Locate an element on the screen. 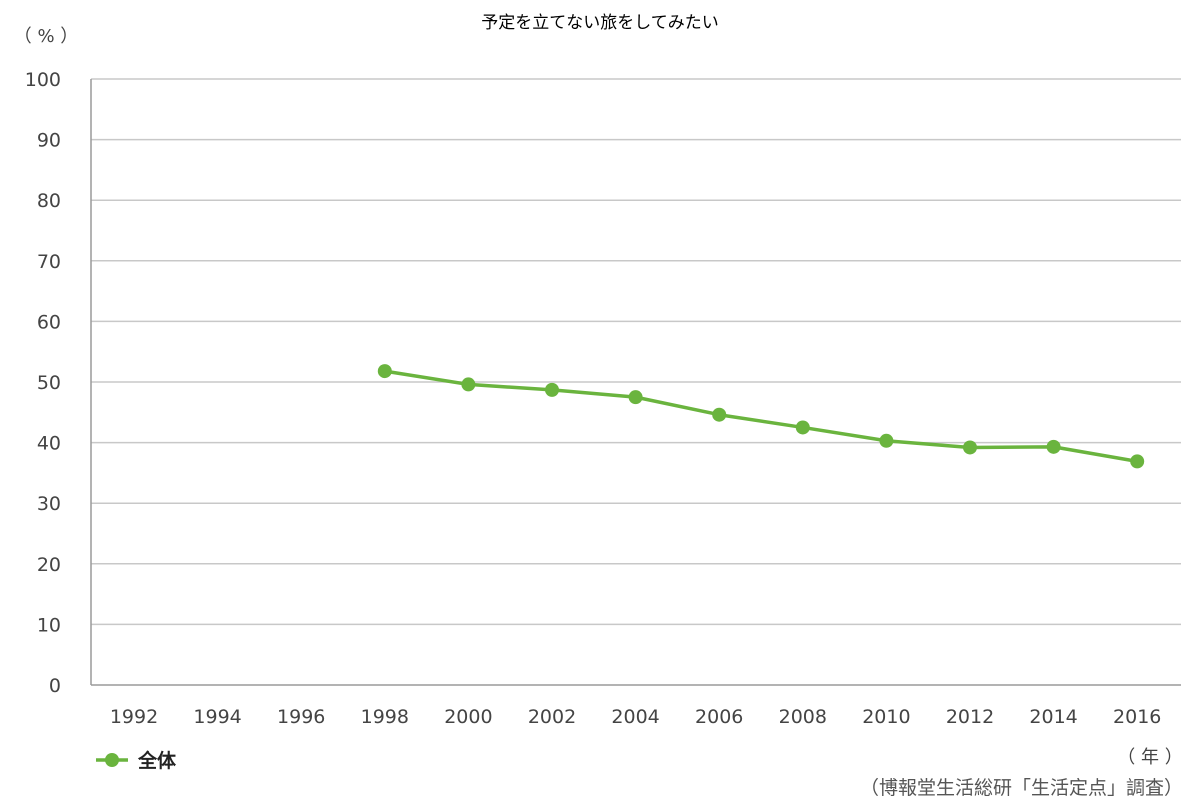 Image resolution: width=1200 pixels, height=800 pixels. x-tick-label: 2014 is located at coordinates (1053, 717).